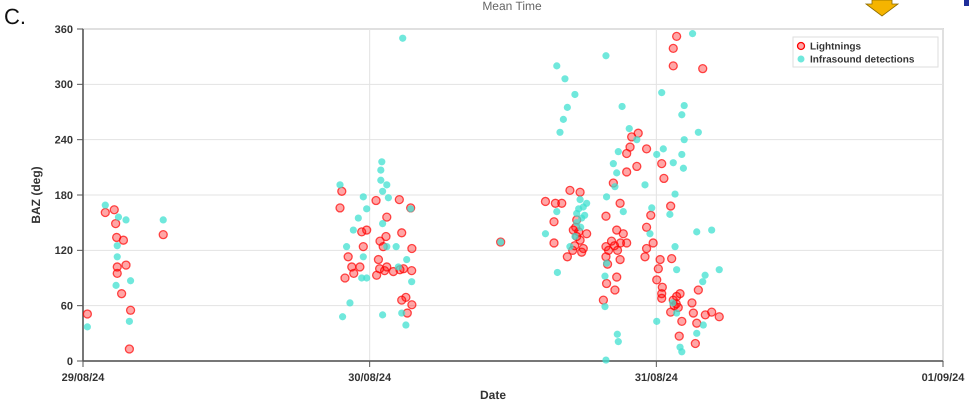  What do you see at coordinates (63, 196) in the screenshot?
I see `y-tick-label: 180` at bounding box center [63, 196].